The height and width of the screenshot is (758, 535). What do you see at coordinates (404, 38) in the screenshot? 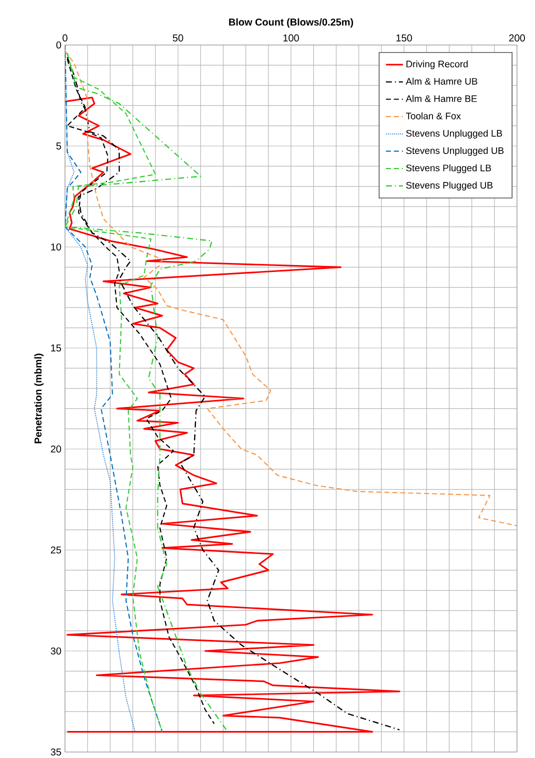
I see `x-tick-label: 150` at bounding box center [404, 38].